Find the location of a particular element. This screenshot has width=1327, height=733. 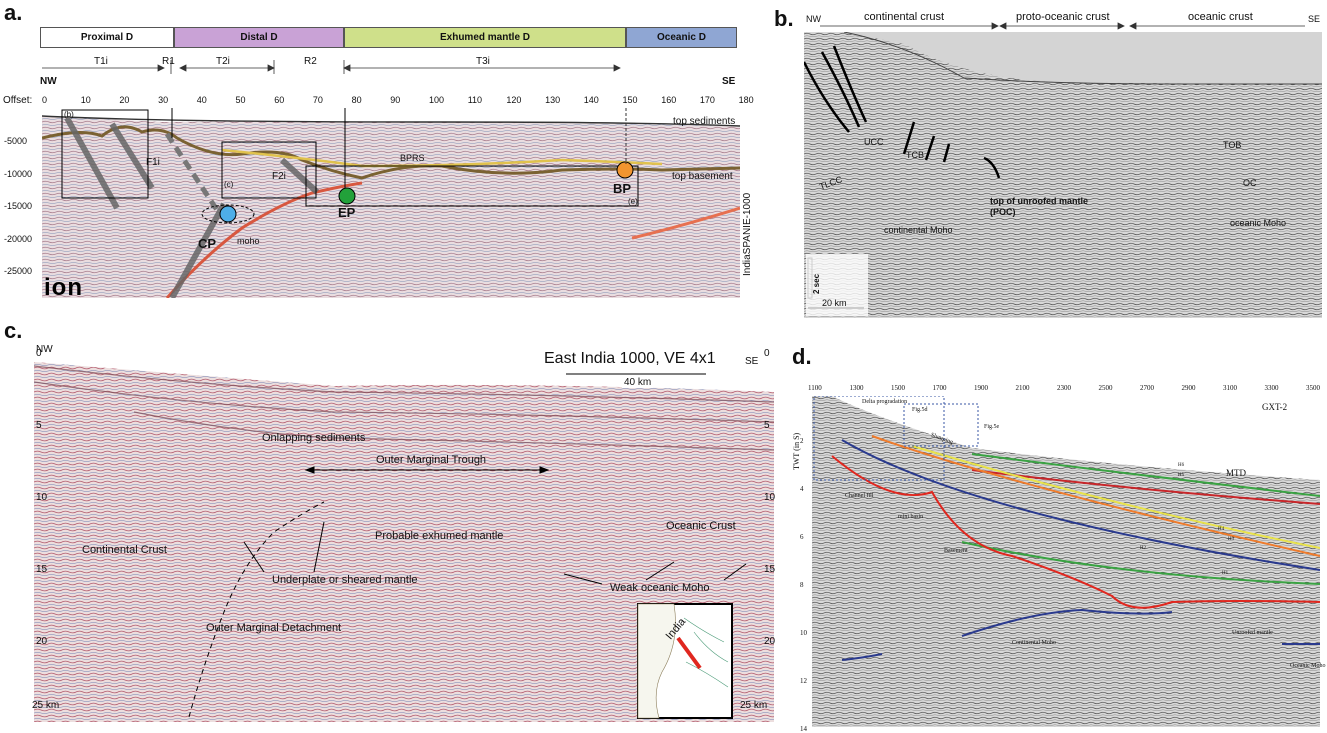

panel-d-letter: d. is located at coordinates (802, 356).